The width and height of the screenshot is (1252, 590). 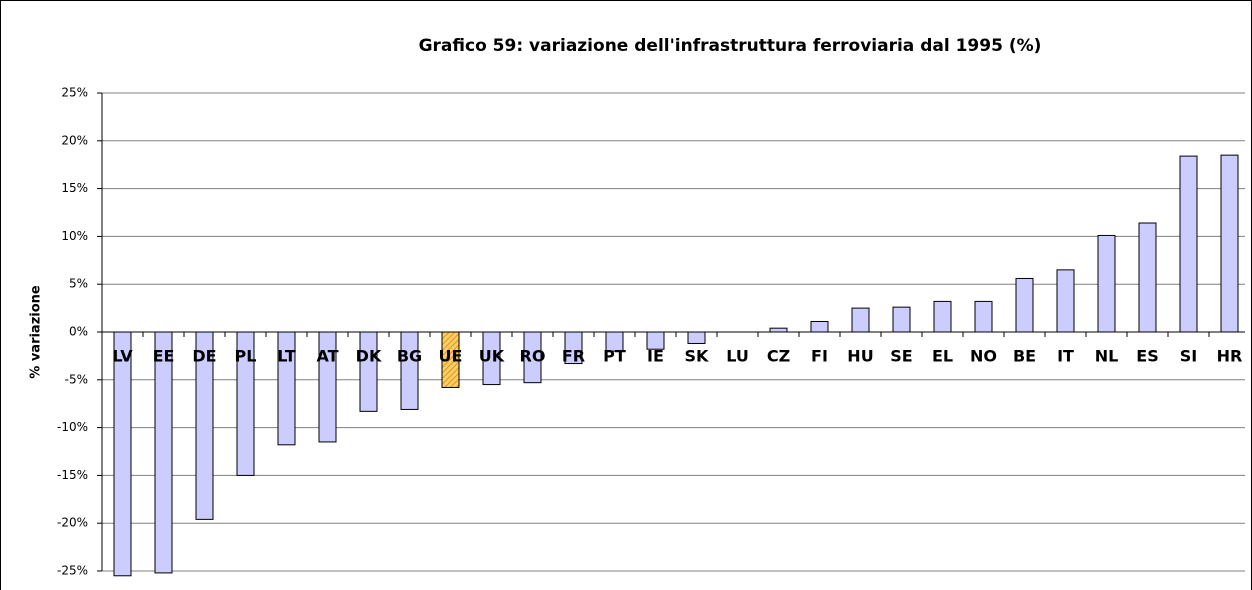 I want to click on x-tick-label: IE, so click(x=655, y=356).